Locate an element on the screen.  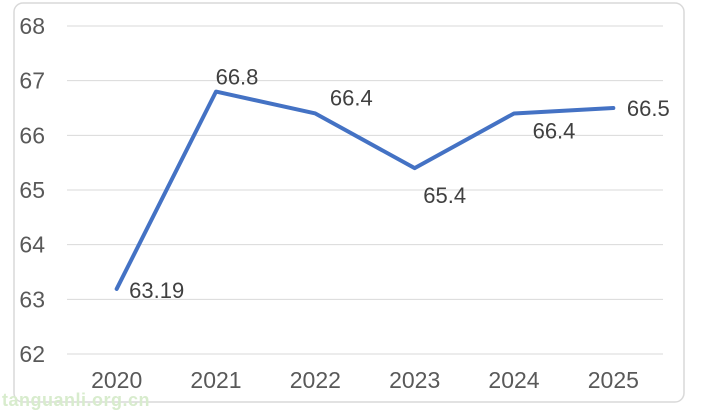
y-axis-tick-label: 62 is located at coordinates (32, 354).